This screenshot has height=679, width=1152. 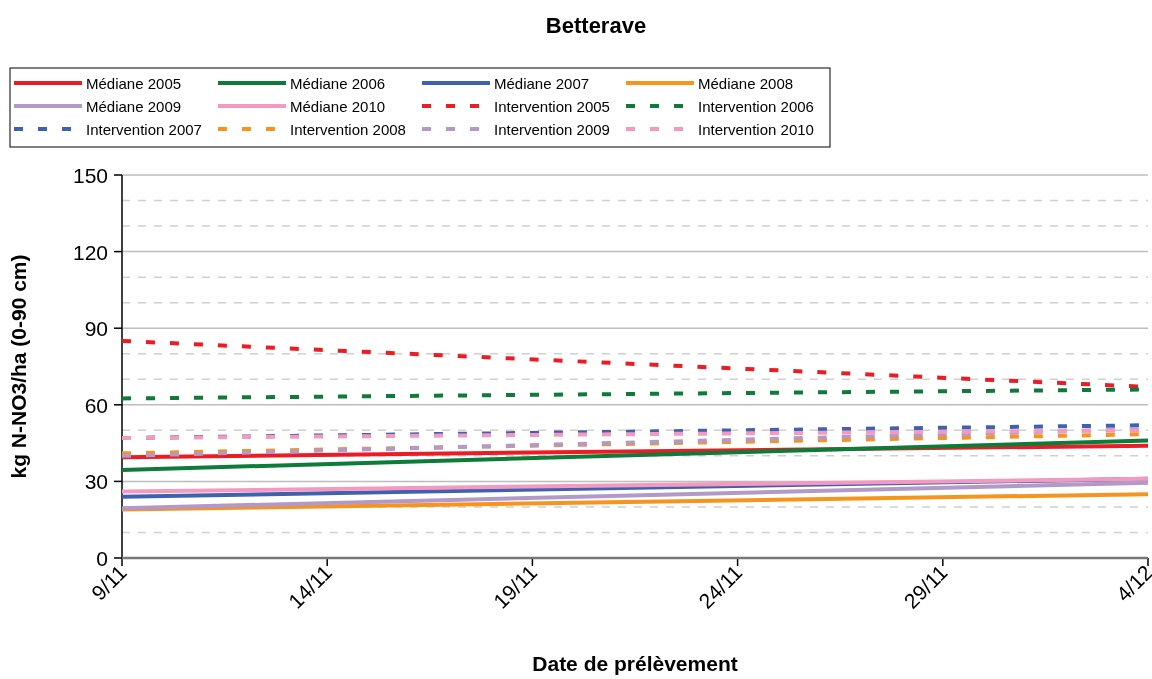 I want to click on legend-label: Médiane 2007, so click(x=542, y=83).